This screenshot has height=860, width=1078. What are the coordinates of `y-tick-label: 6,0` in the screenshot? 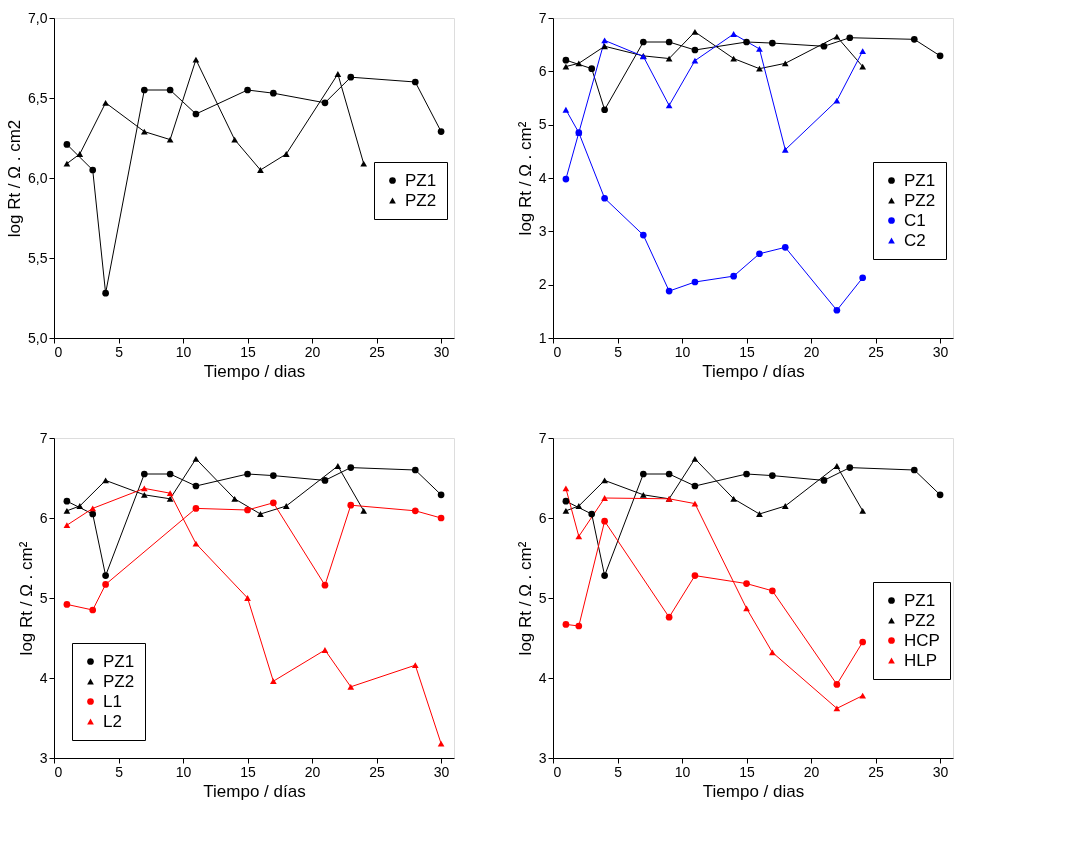 It's located at (38, 177).